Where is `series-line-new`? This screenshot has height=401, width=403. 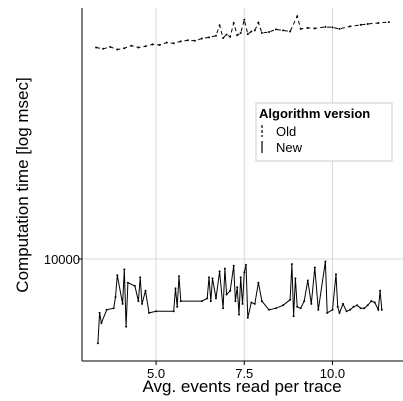
series-line-new is located at coordinates (240, 302).